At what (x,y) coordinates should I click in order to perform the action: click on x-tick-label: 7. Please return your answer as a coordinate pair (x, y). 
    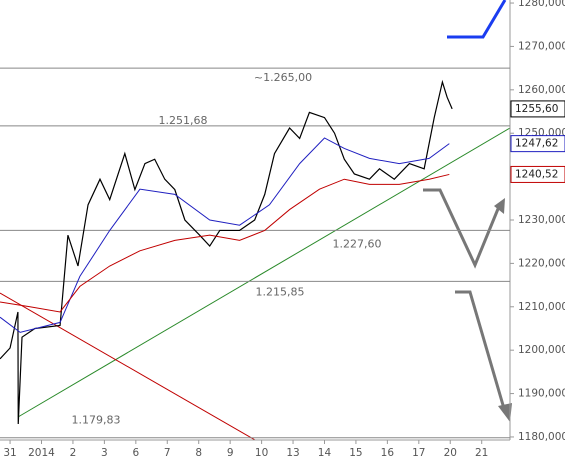
    Looking at the image, I should click on (167, 453).